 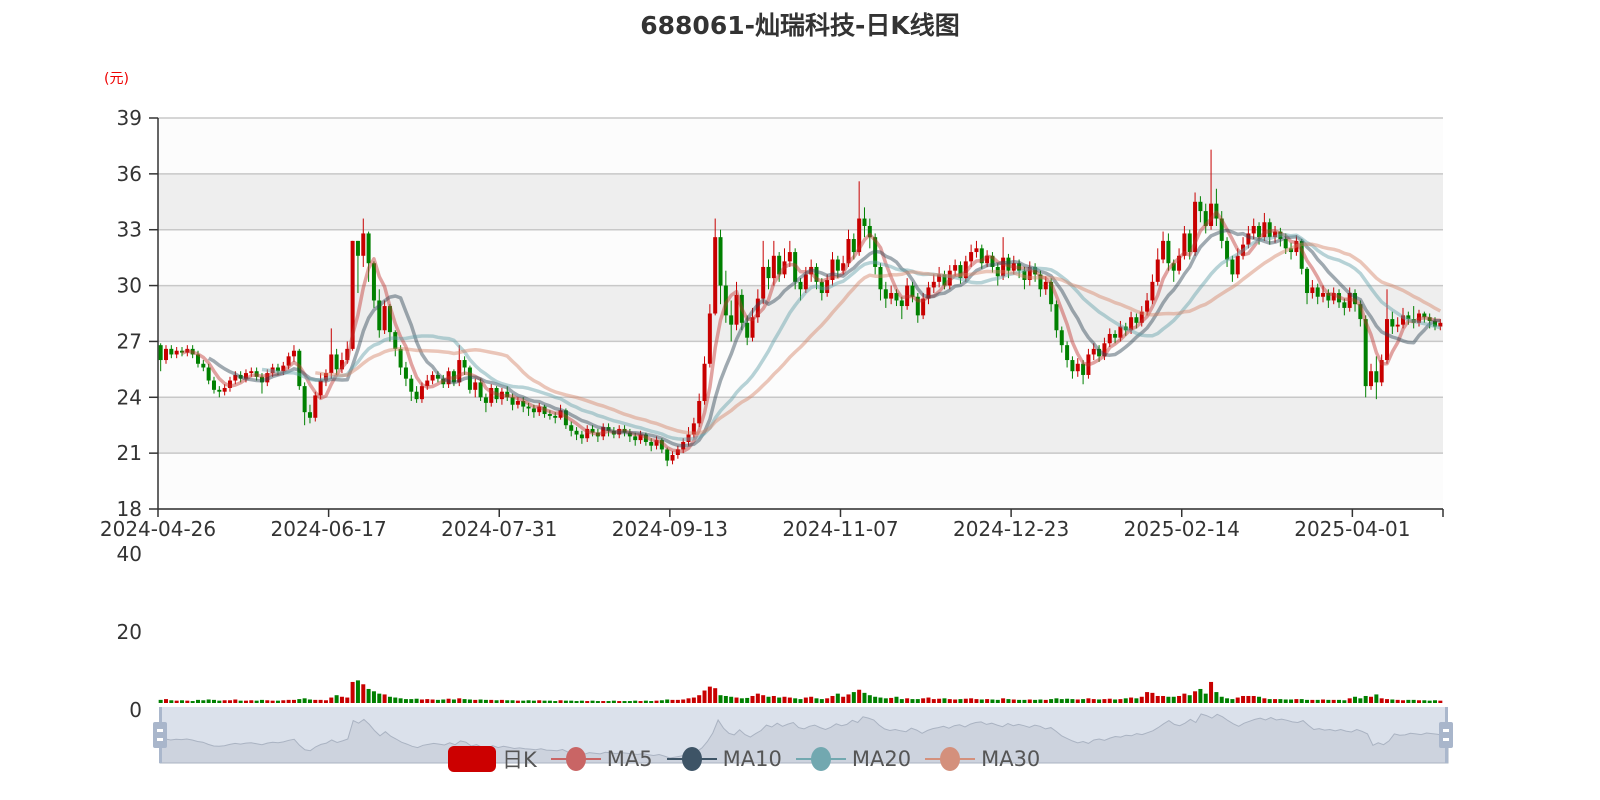 What do you see at coordinates (1352, 529) in the screenshot?
I see `x-tick-label: 2025-04-01` at bounding box center [1352, 529].